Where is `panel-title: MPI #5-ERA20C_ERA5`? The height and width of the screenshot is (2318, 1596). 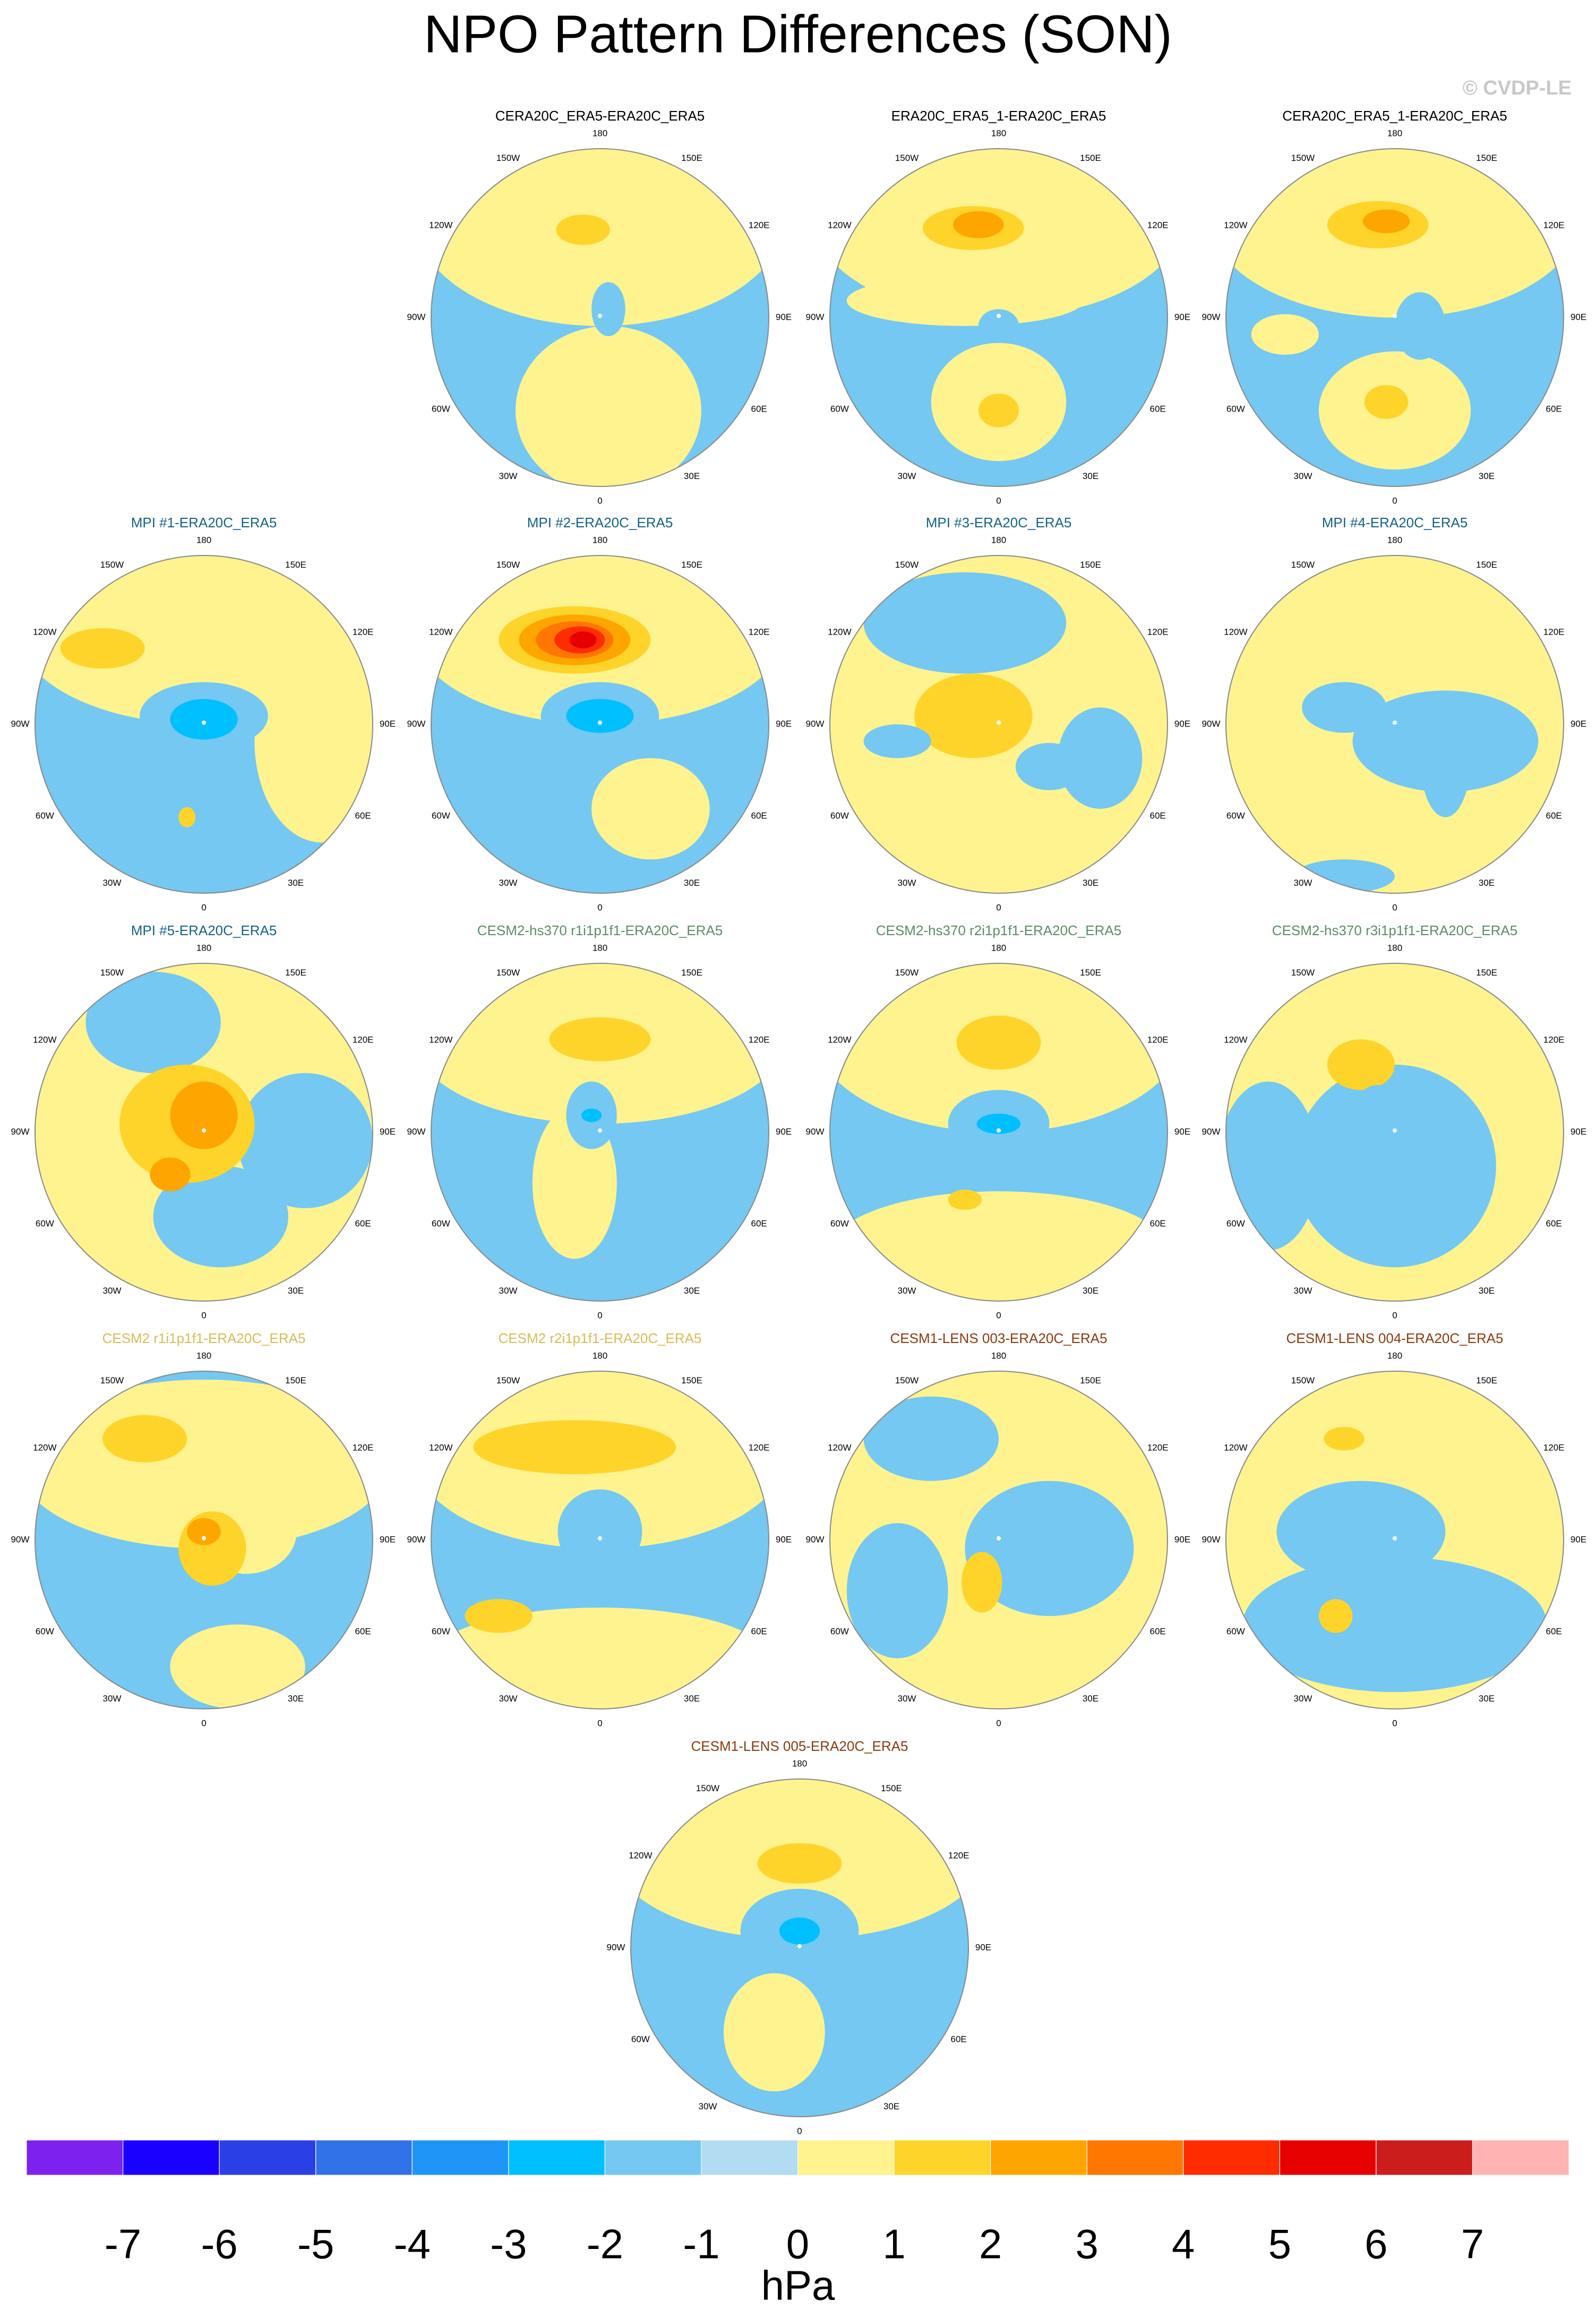 panel-title: MPI #5-ERA20C_ERA5 is located at coordinates (204, 930).